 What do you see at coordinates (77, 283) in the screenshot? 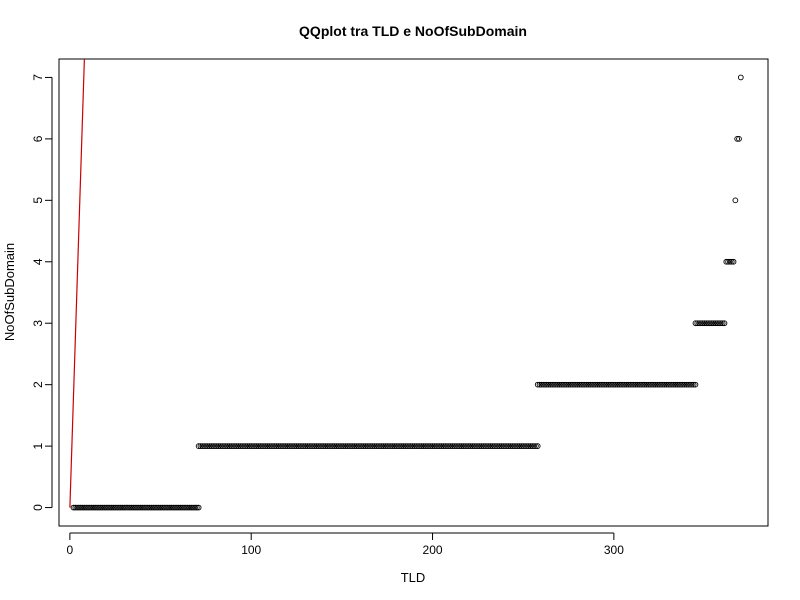
I see `reference-line` at bounding box center [77, 283].